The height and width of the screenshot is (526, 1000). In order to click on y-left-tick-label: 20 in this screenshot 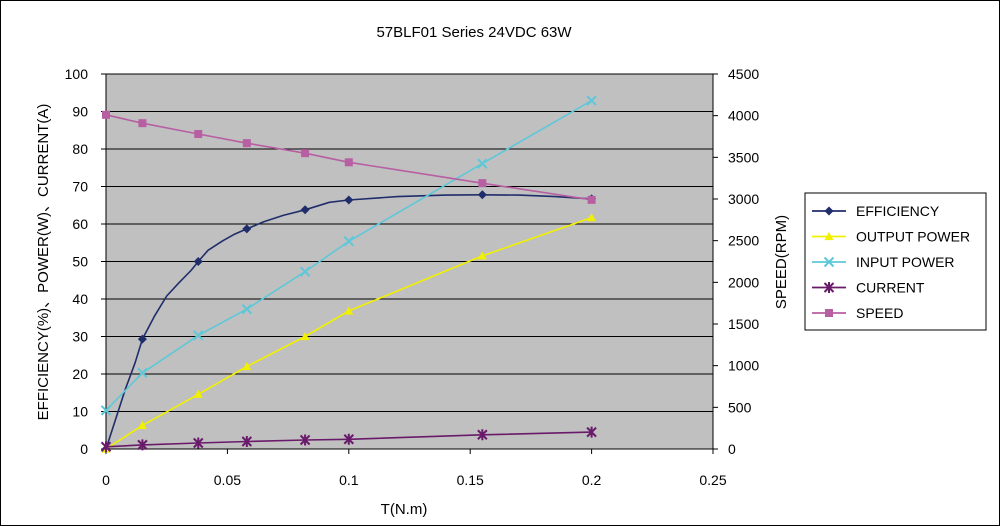, I will do `click(80, 374)`.